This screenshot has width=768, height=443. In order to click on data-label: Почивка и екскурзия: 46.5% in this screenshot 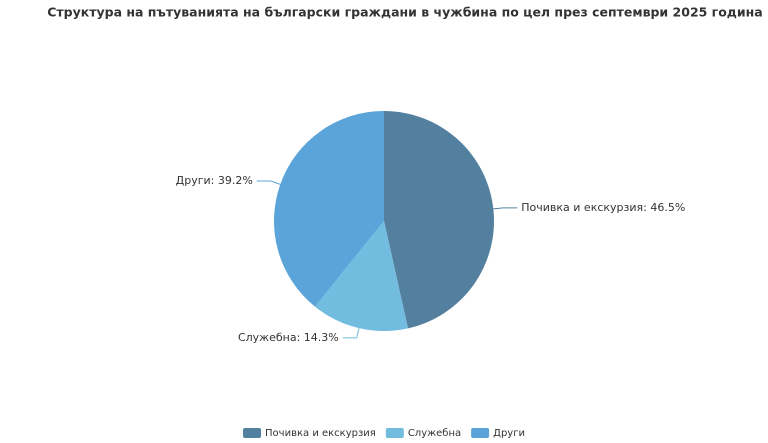, I will do `click(603, 207)`.